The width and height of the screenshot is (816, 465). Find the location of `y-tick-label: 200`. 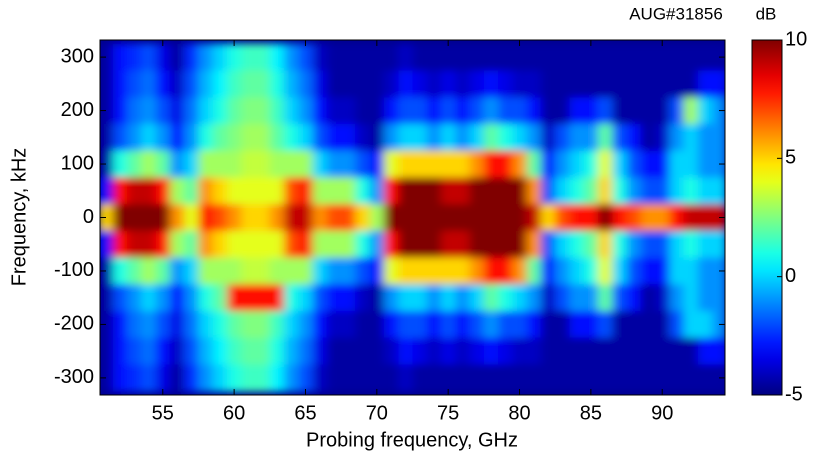

y-tick-label: 200 is located at coordinates (77, 110).